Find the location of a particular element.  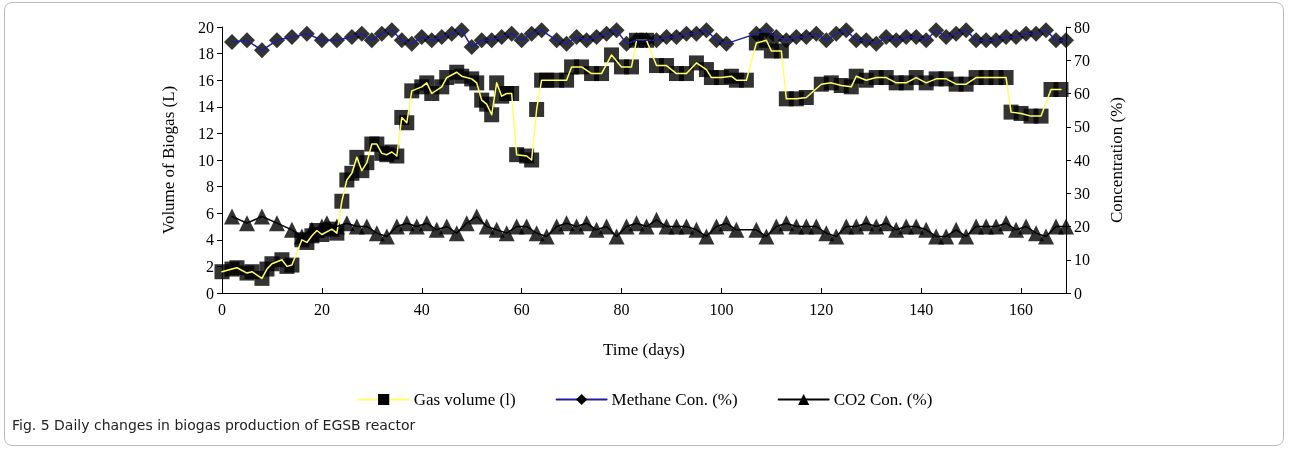

y-tick-label: 20 is located at coordinates (206, 27).